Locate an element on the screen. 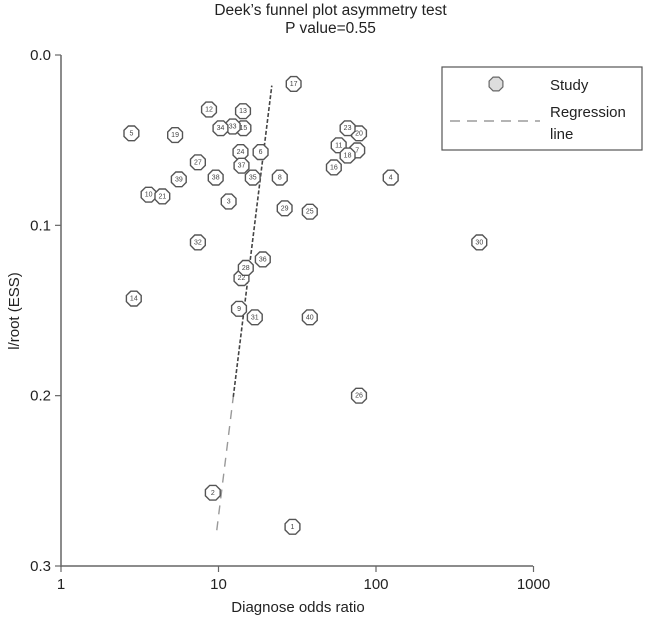 Image resolution: width=661 pixels, height=629 pixels. svg-text: 30 is located at coordinates (479, 242).